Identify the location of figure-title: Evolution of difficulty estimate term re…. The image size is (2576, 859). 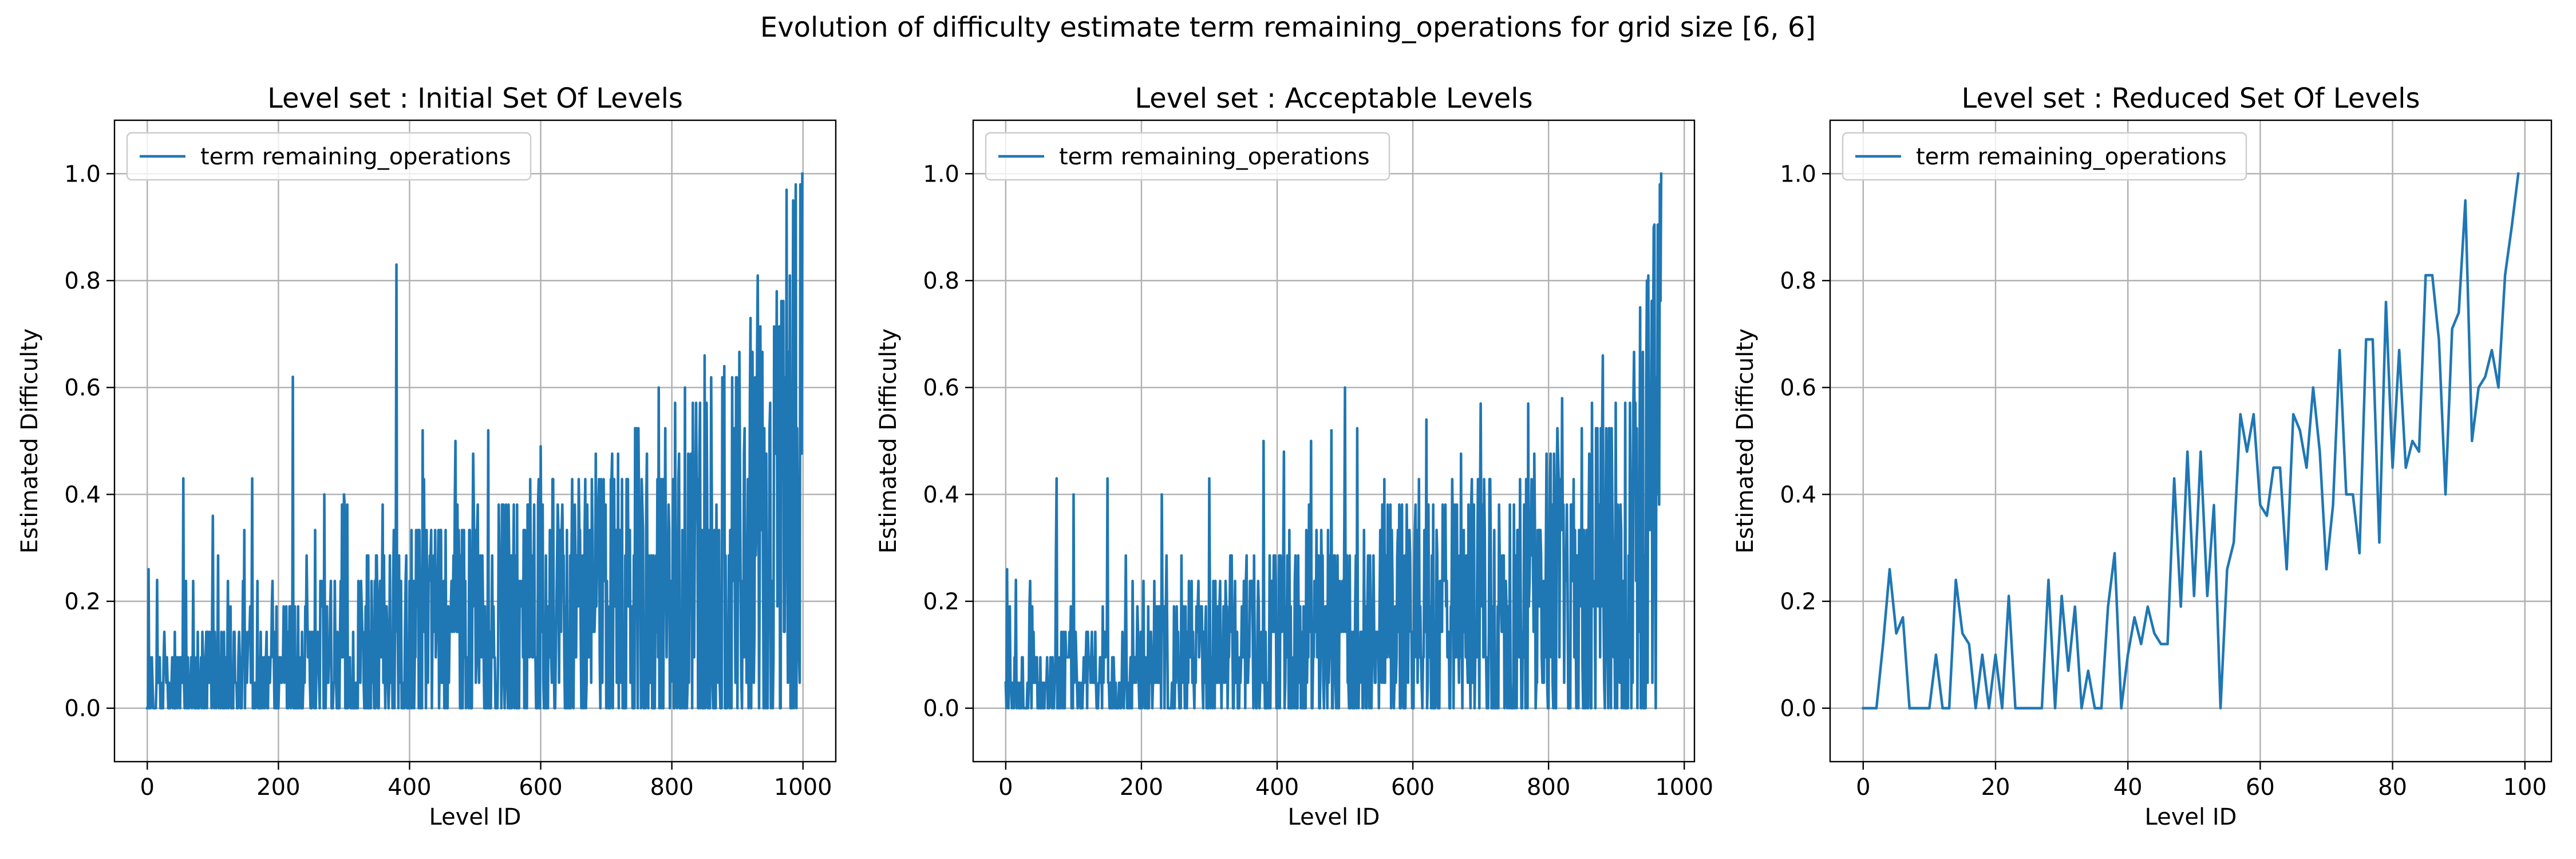
(1288, 27).